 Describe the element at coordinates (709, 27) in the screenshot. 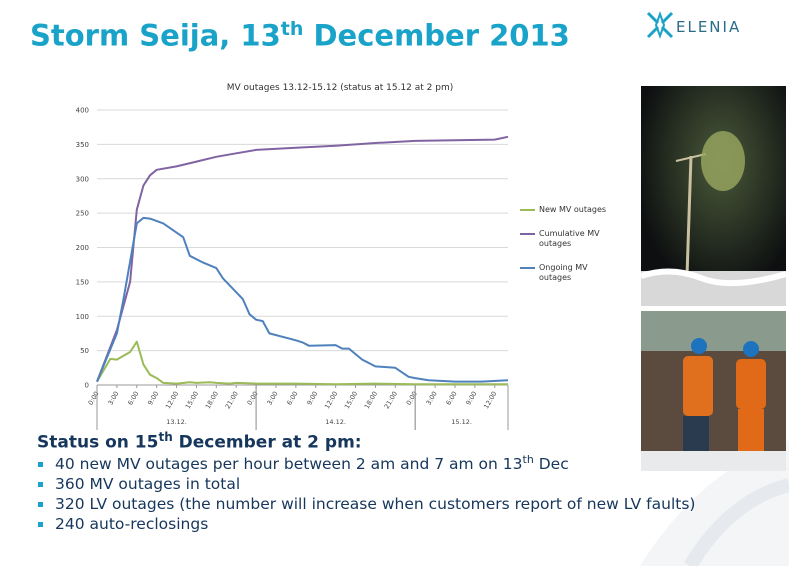

I see `logo-text: ELENIA` at that location.